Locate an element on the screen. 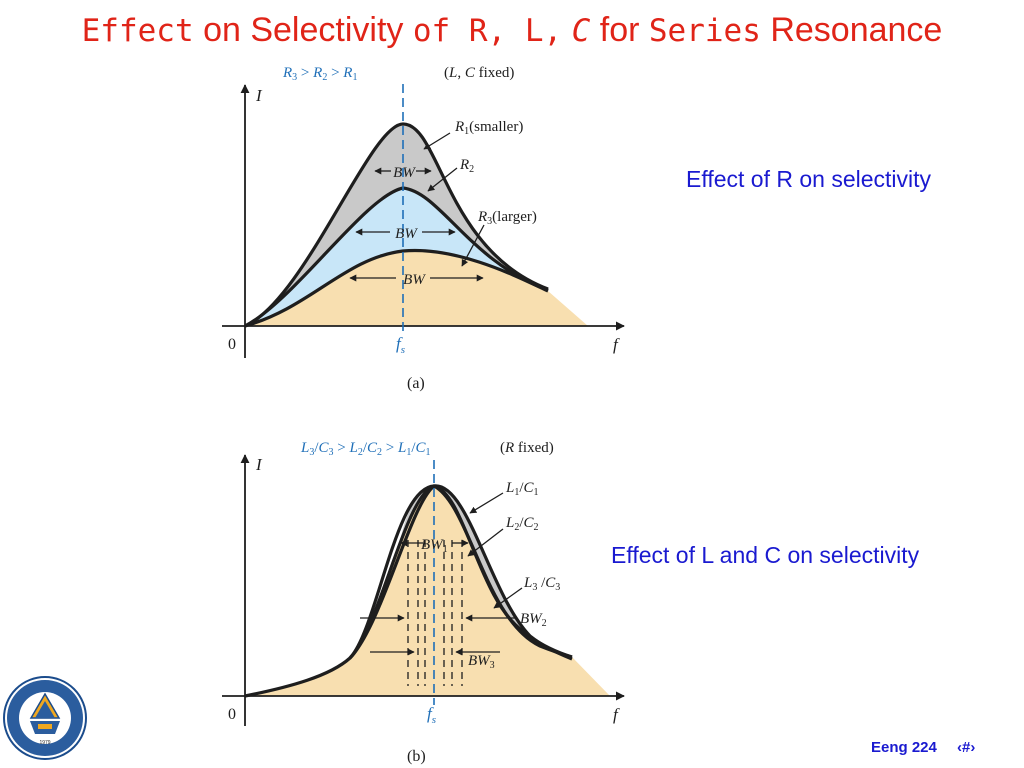 The height and width of the screenshot is (768, 1024). a-r1-label: R1(smaller) is located at coordinates (488, 128).